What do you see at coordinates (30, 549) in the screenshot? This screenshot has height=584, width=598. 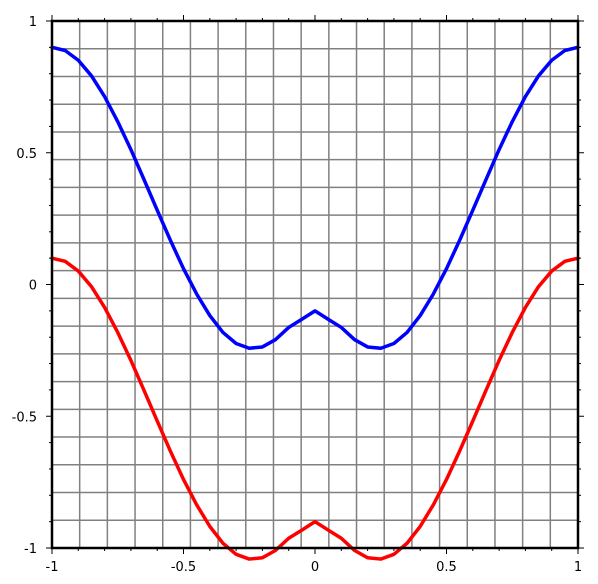 I see `y-tick-label: -1` at bounding box center [30, 549].